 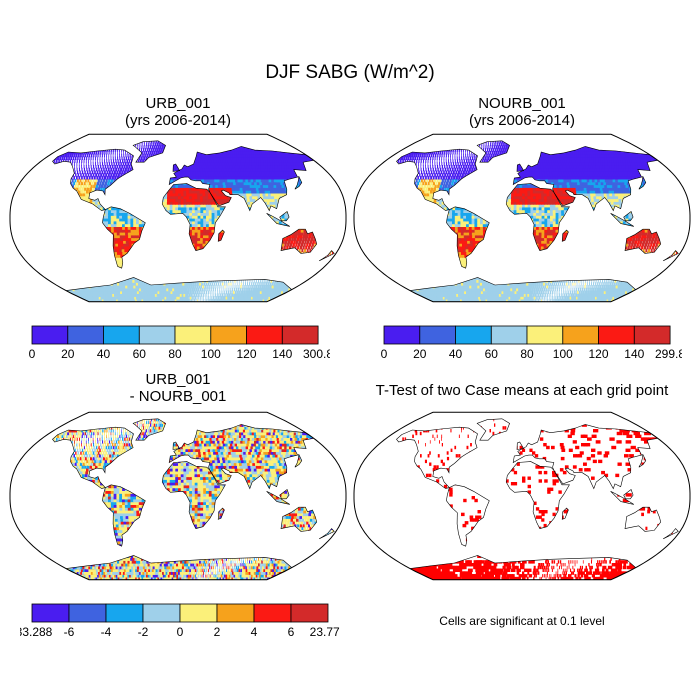 I want to click on panel1-title-line1: URB_001, so click(x=178, y=103).